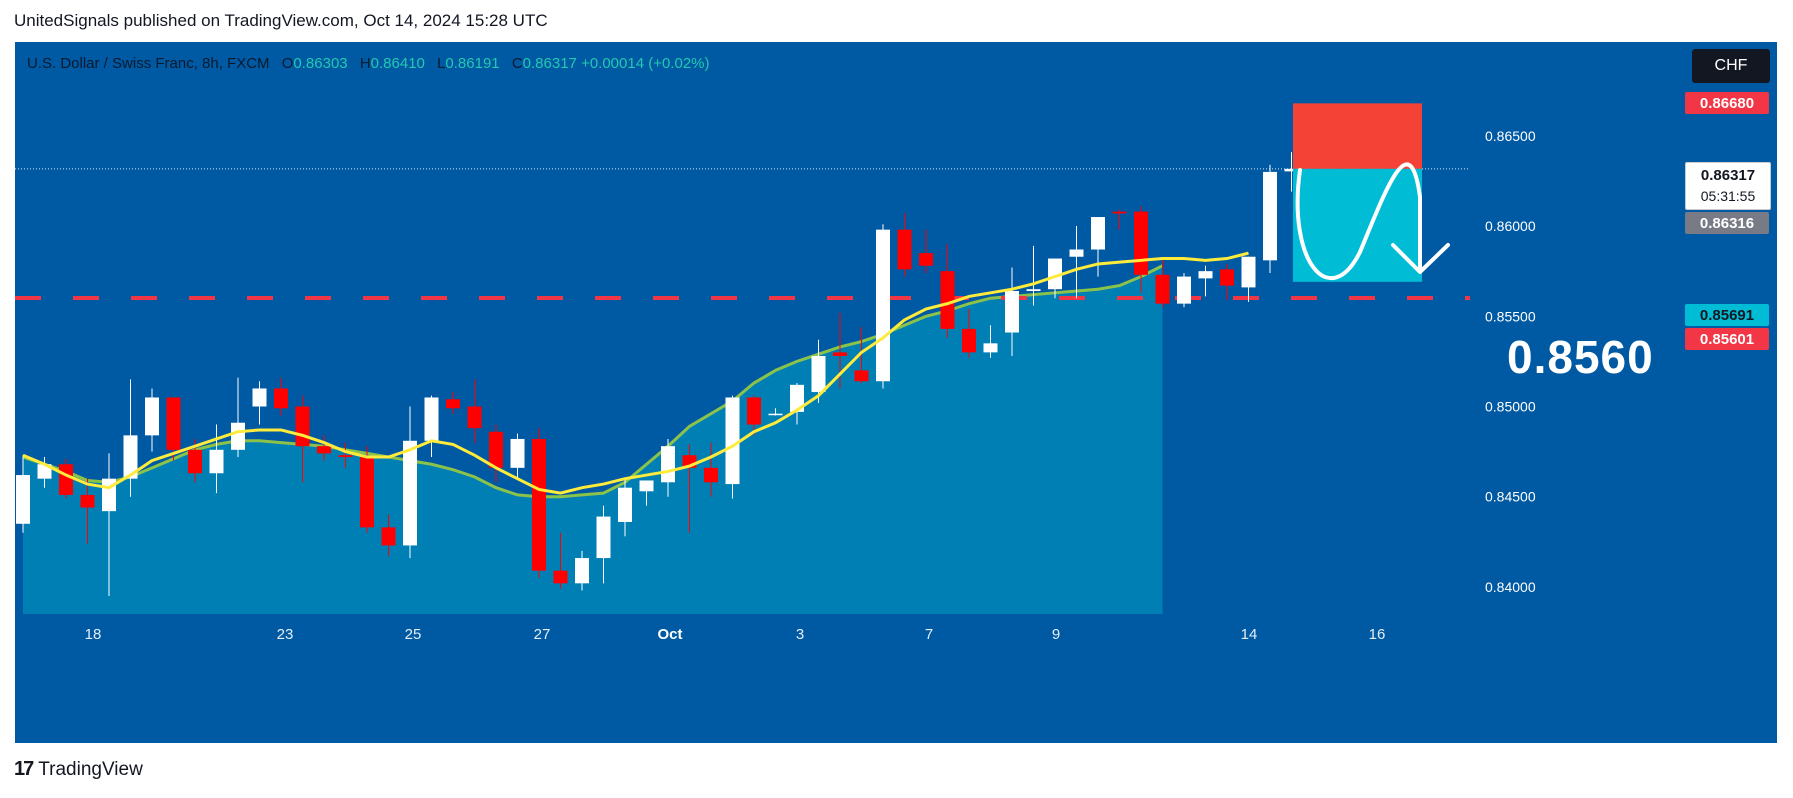  Describe the element at coordinates (472, 63) in the screenshot. I see `low-value: 0.86191` at that location.